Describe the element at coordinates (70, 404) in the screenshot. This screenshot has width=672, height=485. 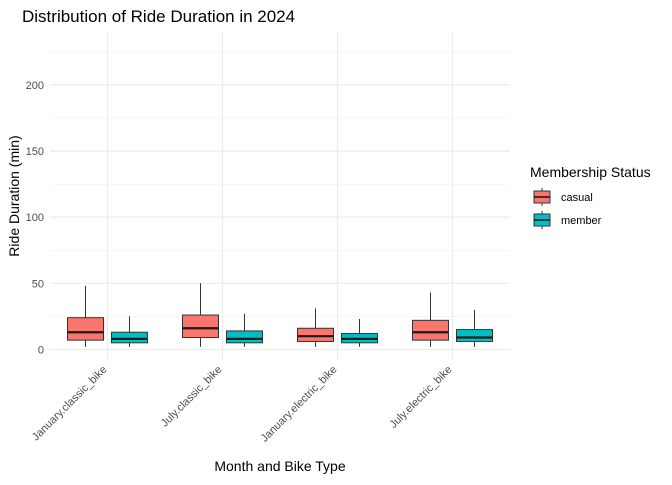
I see `x-tick-label: January.classic_bike` at that location.